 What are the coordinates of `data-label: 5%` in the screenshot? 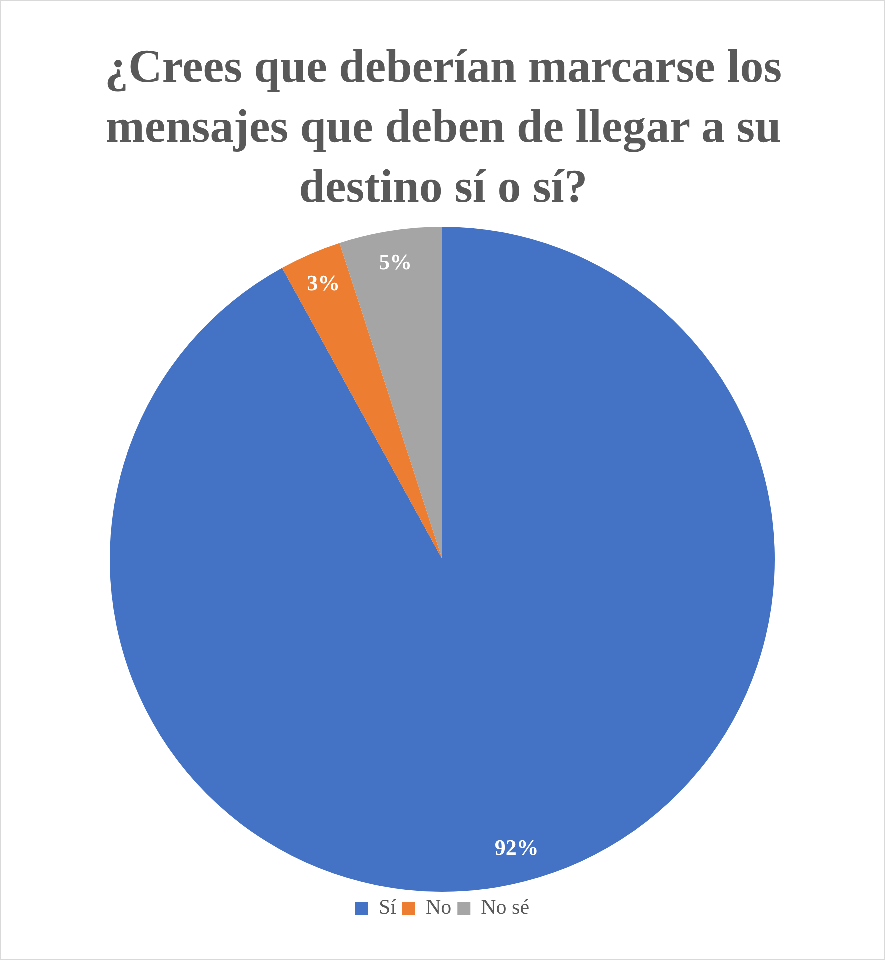 It's located at (395, 262).